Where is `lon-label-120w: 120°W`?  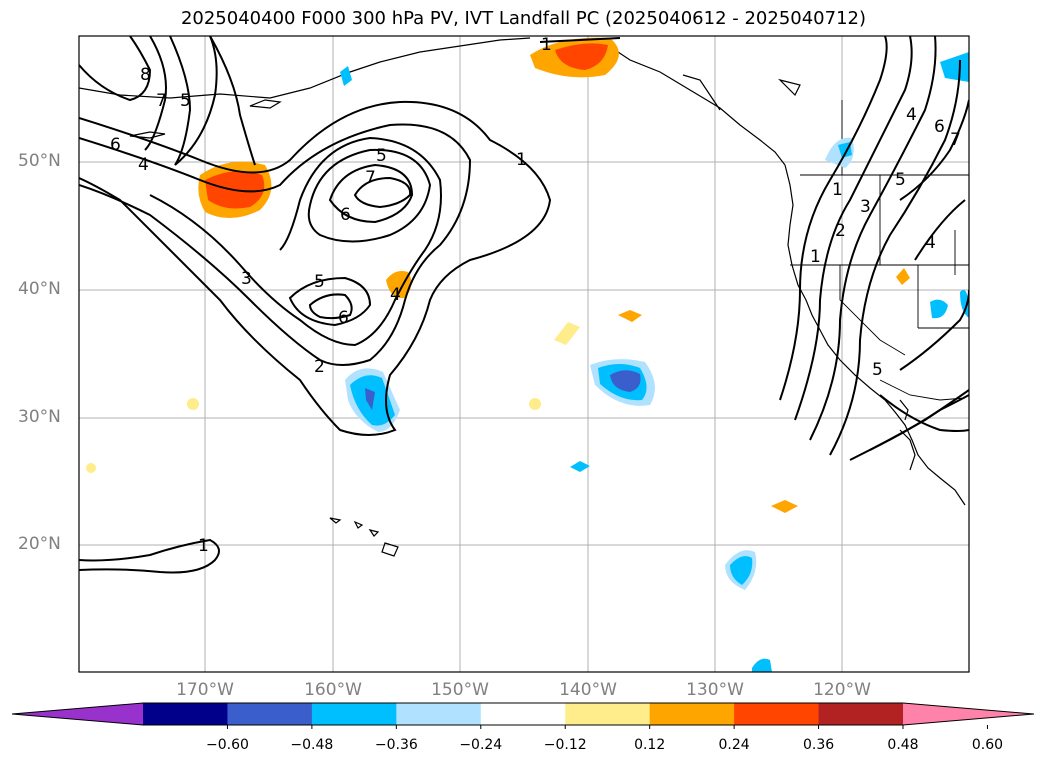 lon-label-120w: 120°W is located at coordinates (842, 690).